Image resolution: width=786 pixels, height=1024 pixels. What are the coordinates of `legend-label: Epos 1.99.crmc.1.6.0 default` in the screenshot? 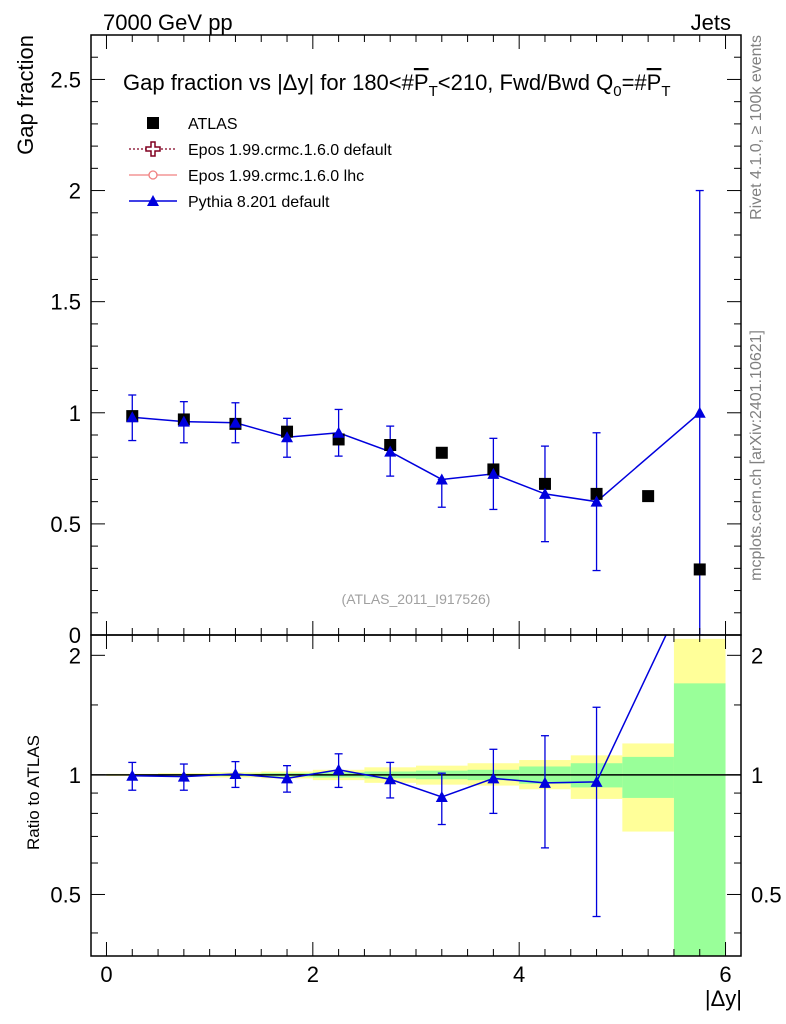 It's located at (290, 150).